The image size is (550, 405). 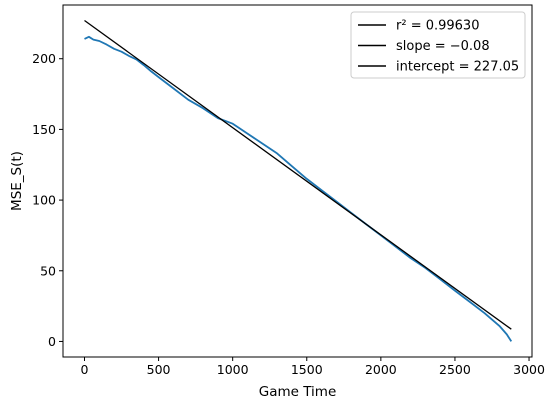 I want to click on y-tick-label: 100, so click(x=44, y=200).